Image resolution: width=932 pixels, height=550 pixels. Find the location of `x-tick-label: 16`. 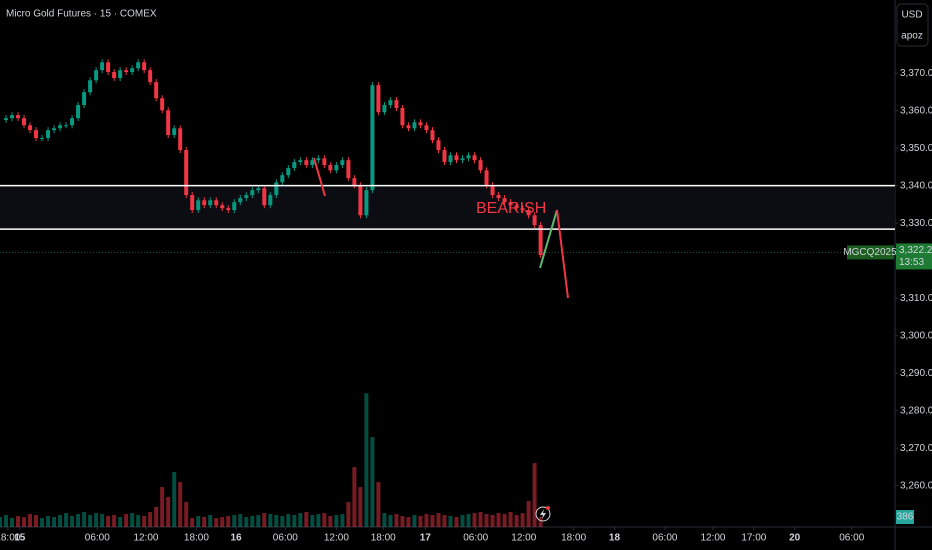

x-tick-label: 16 is located at coordinates (237, 538).